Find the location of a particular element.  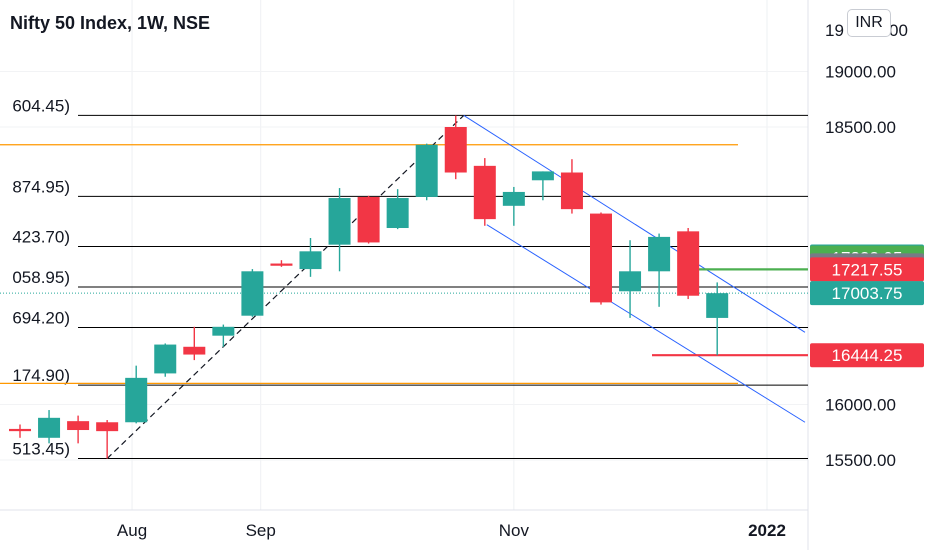

price-tick-label: 16000.00 is located at coordinates (860, 405).